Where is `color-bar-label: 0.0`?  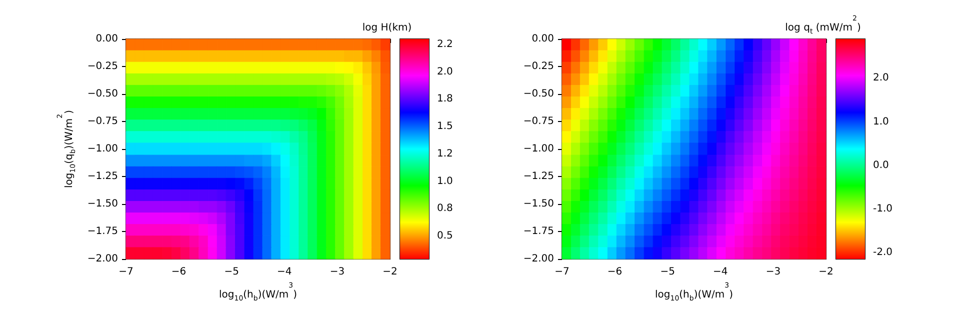
color-bar-label: 0.0 is located at coordinates (881, 165).